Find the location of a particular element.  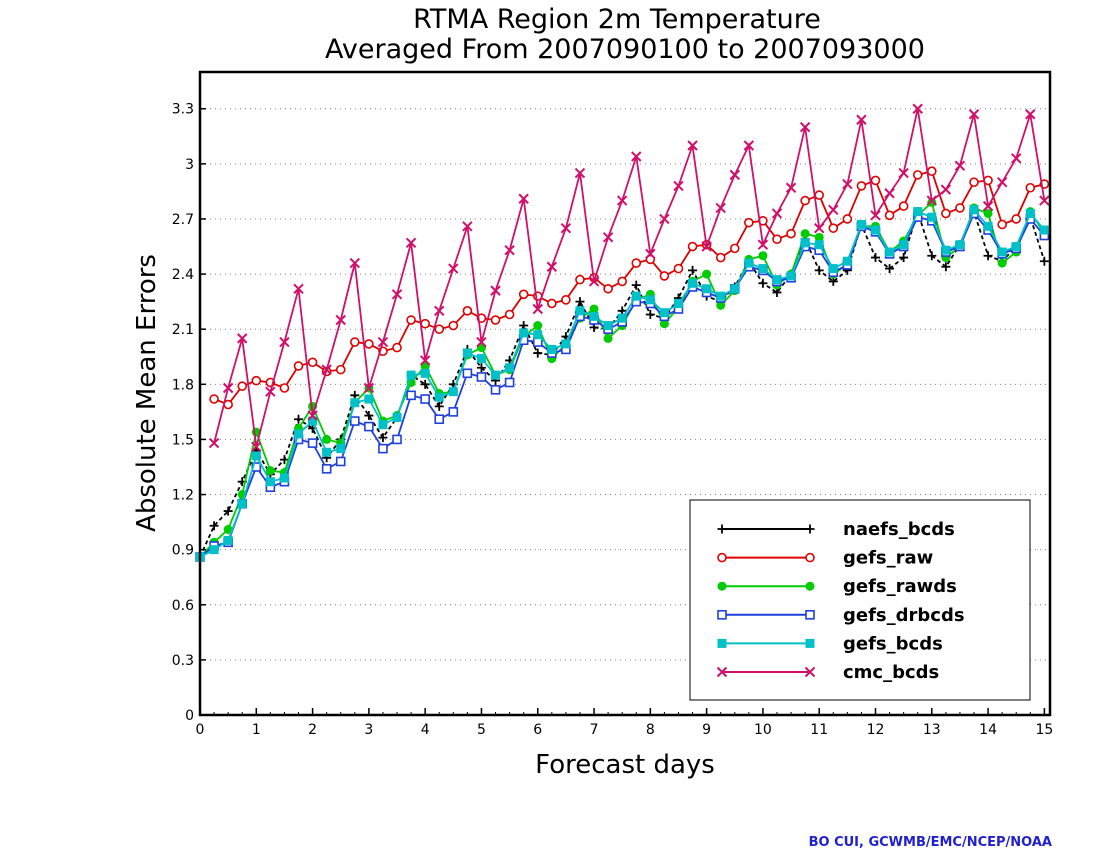

y-axis-label: Absolute Mean Errors is located at coordinates (147, 393).